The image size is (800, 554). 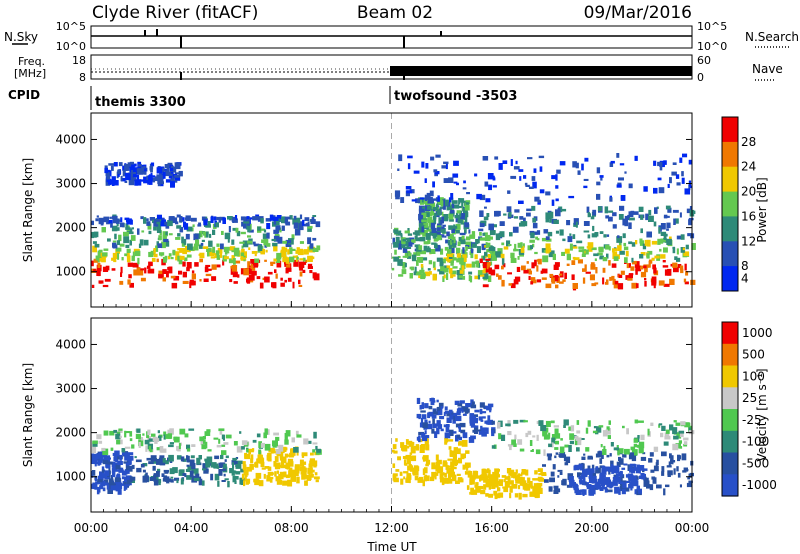 What do you see at coordinates (191, 528) in the screenshot?
I see `x-tick-label: 04:00` at bounding box center [191, 528].